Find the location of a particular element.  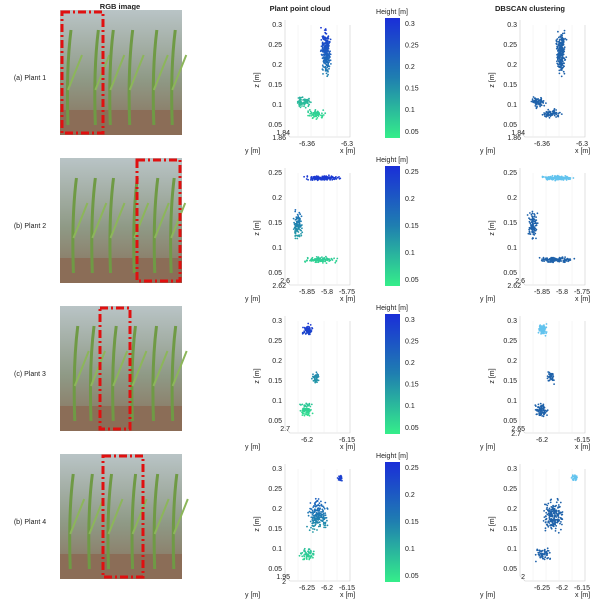

plant is located at coordinates (174, 373).